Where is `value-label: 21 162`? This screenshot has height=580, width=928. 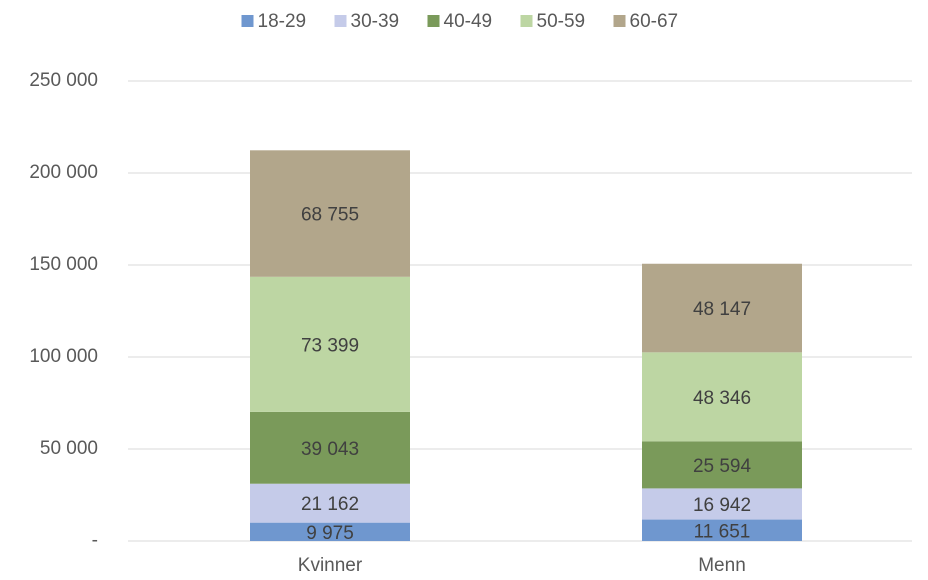
value-label: 21 162 is located at coordinates (330, 504).